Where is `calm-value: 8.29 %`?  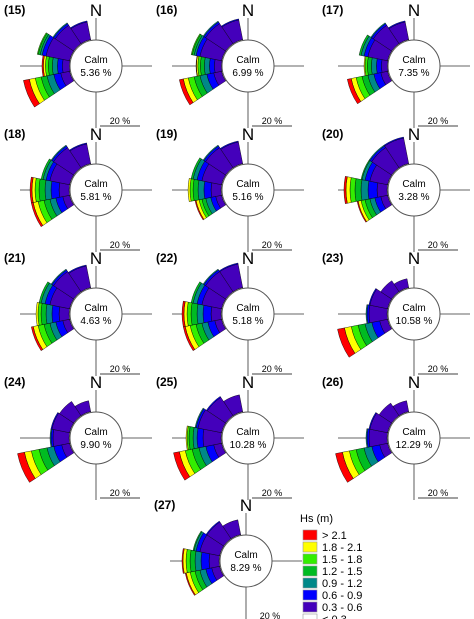
calm-value: 8.29 % is located at coordinates (245, 568).